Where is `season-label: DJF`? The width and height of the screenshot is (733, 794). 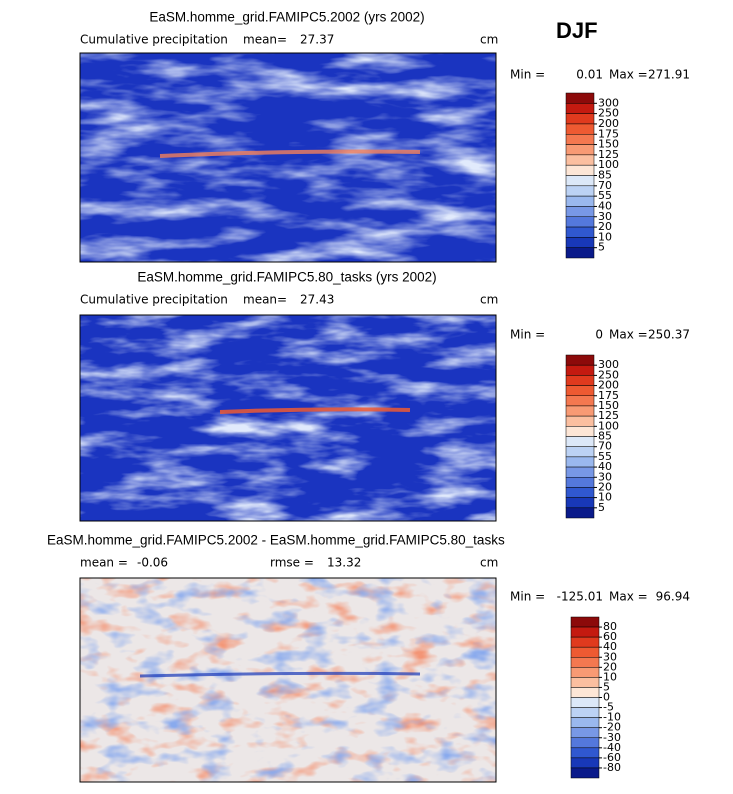 season-label: DJF is located at coordinates (577, 30).